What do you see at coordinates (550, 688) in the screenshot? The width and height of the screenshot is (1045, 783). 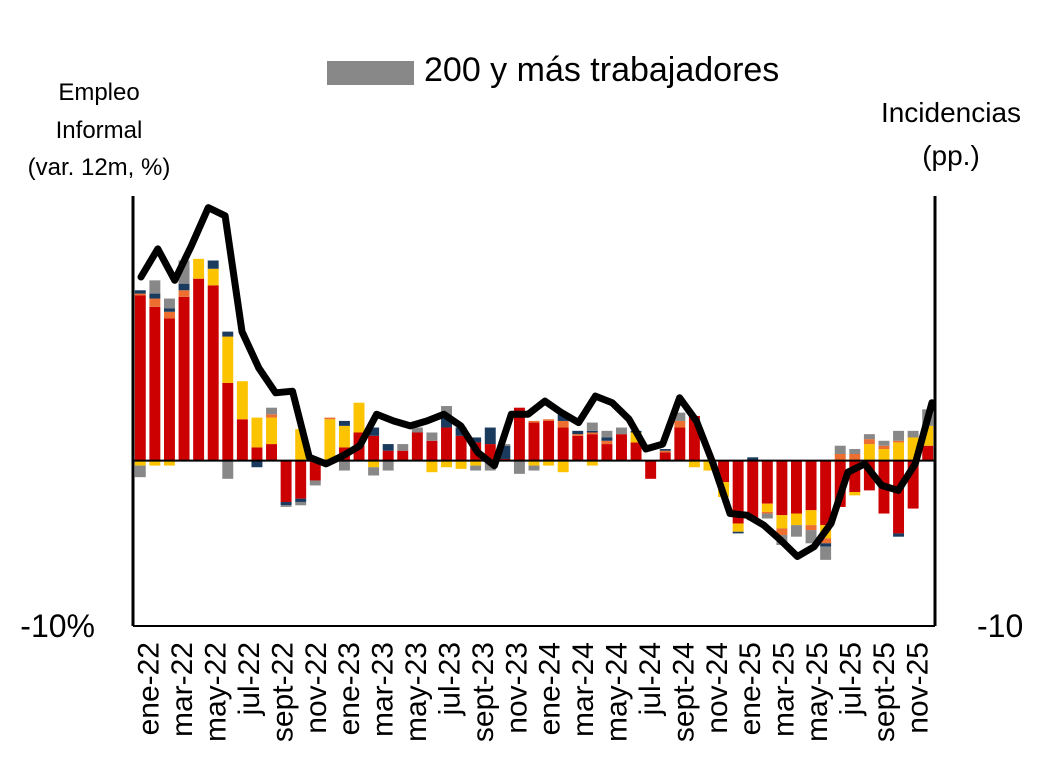 I see `x-tick-label-12: ene-24` at bounding box center [550, 688].